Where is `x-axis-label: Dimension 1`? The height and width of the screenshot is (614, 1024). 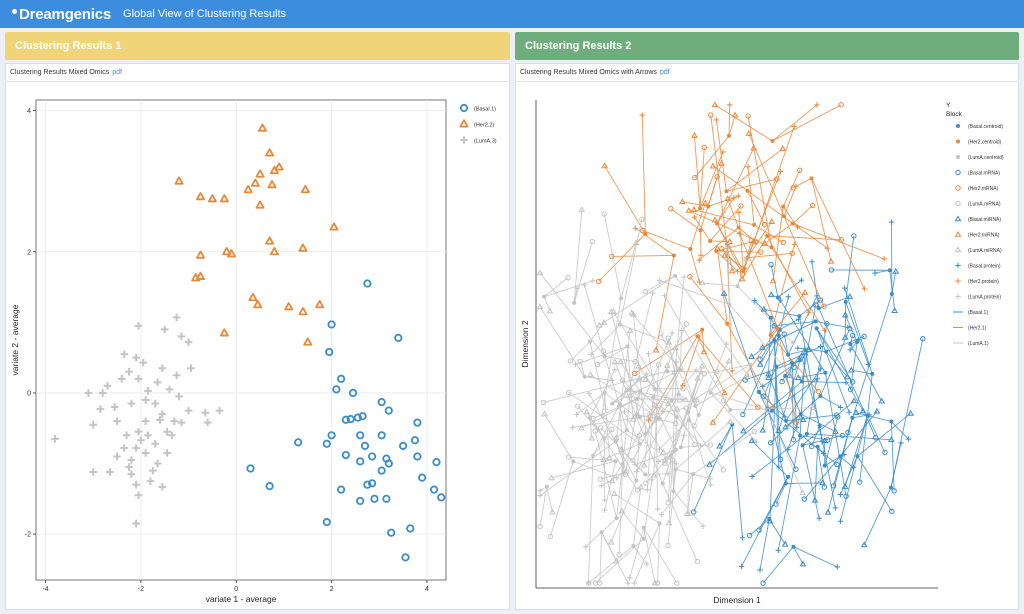 x-axis-label: Dimension 1 is located at coordinates (737, 600).